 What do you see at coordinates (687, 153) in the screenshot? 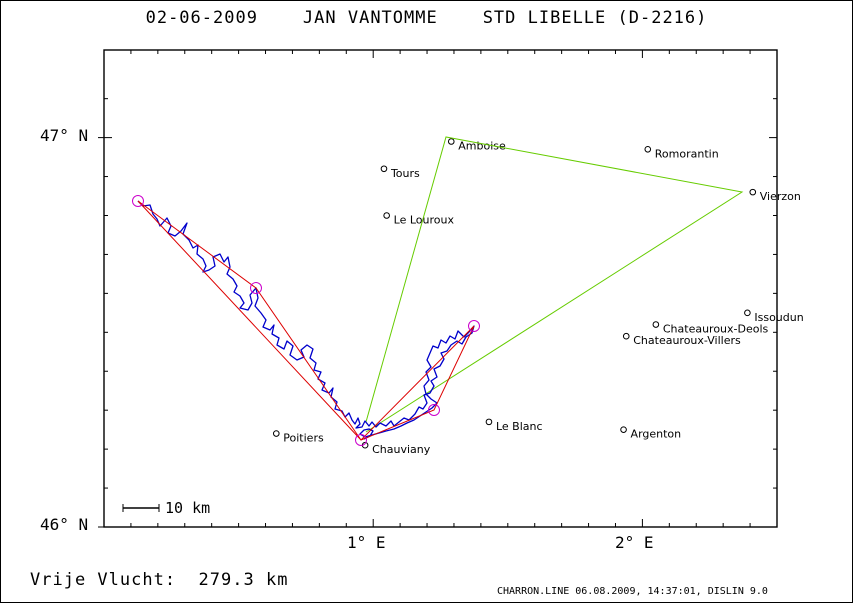
I see `place-label: Romorantin` at bounding box center [687, 153].